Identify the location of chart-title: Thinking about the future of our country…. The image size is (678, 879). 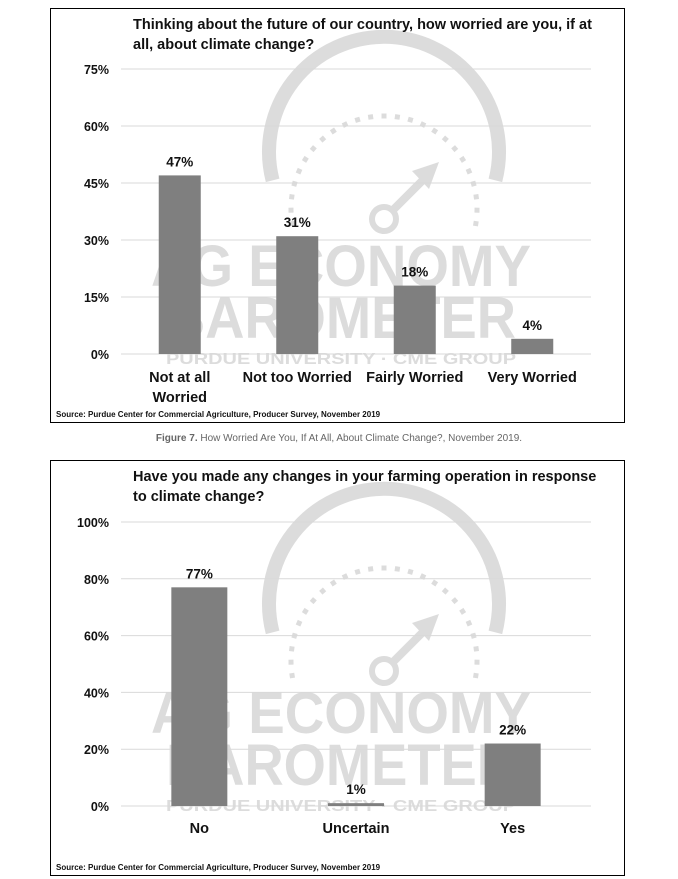
(362, 35).